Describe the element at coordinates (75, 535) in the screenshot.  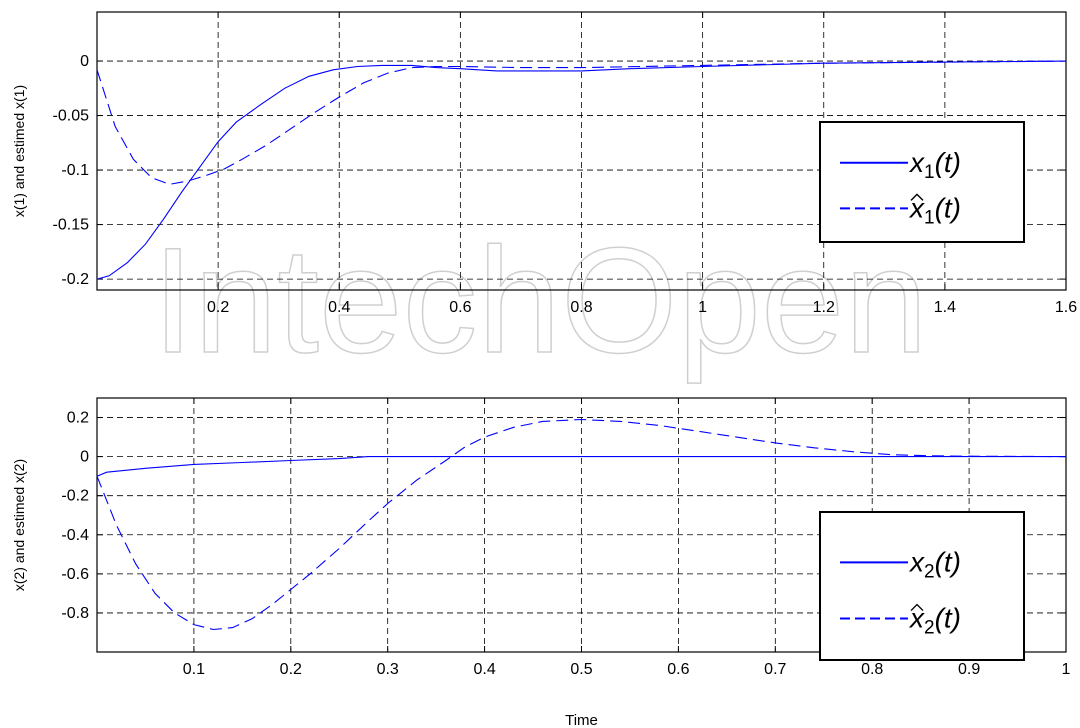
I see `y-tick-label: -0.4` at that location.